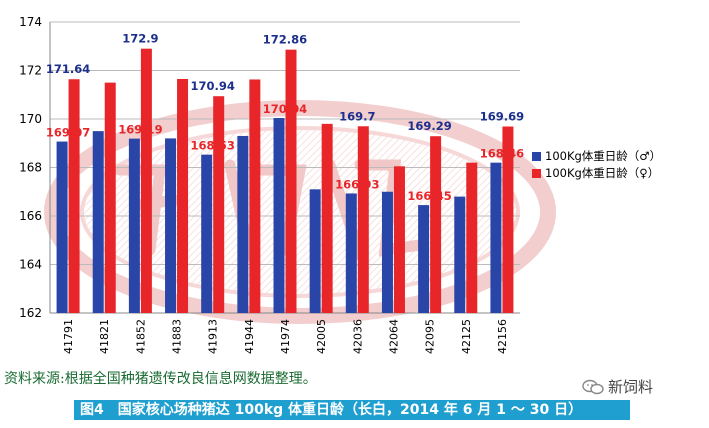  Describe the element at coordinates (213, 336) in the screenshot. I see `x-tick-label: 41913` at that location.